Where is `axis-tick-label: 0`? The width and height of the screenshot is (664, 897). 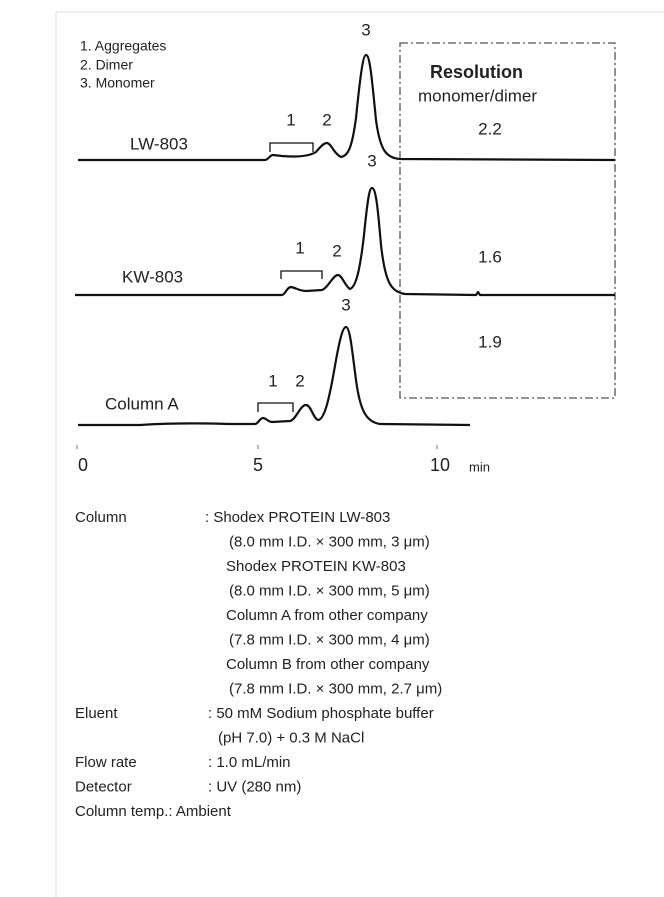 axis-tick-label: 0 is located at coordinates (83, 465).